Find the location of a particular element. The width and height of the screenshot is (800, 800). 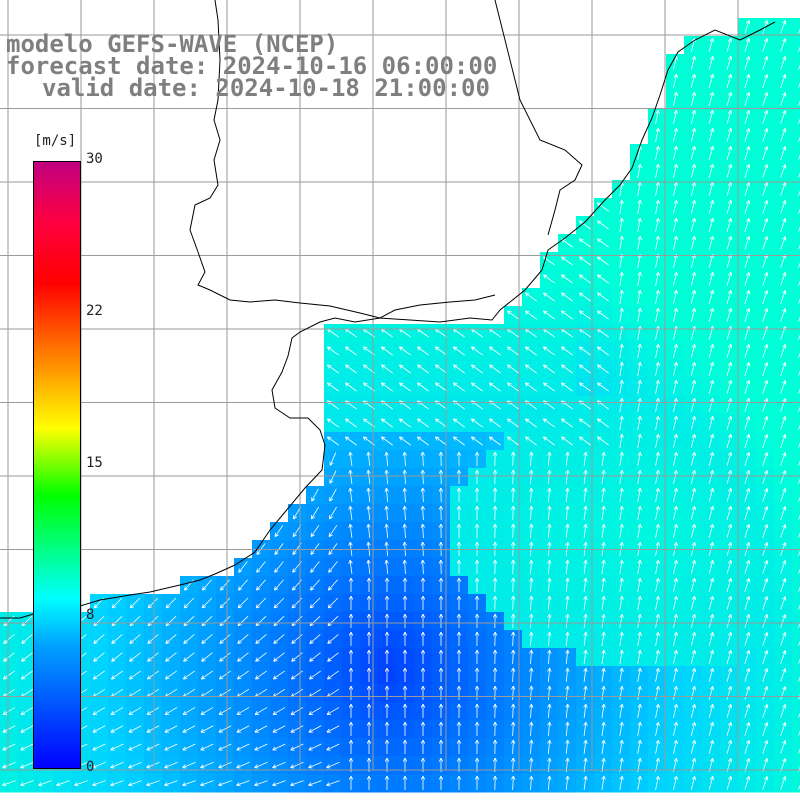

colorbar-tick-15: 15 is located at coordinates (94, 463).